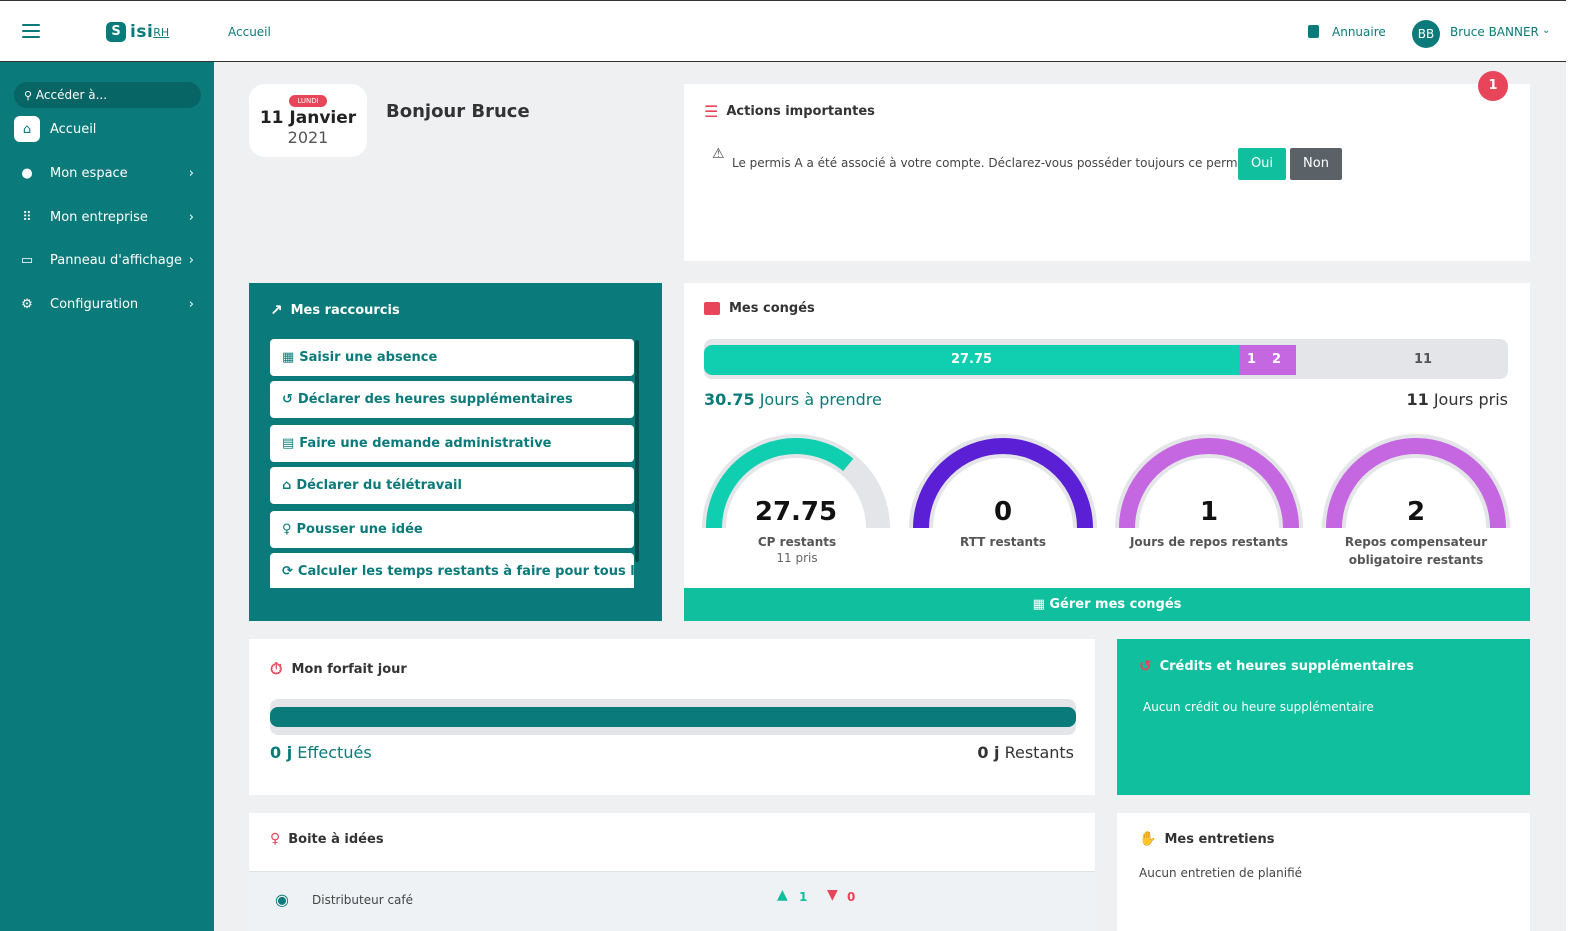 This screenshot has height=931, width=1583. What do you see at coordinates (1267, 360) in the screenshot?
I see `leave-bar-repos: 1 2` at bounding box center [1267, 360].